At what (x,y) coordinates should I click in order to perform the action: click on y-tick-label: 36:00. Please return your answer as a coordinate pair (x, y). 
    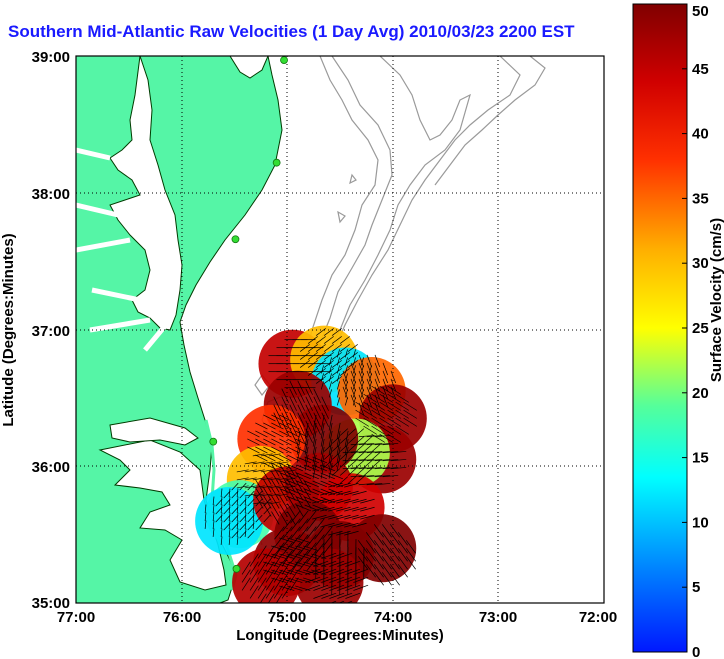
    Looking at the image, I should click on (51, 467).